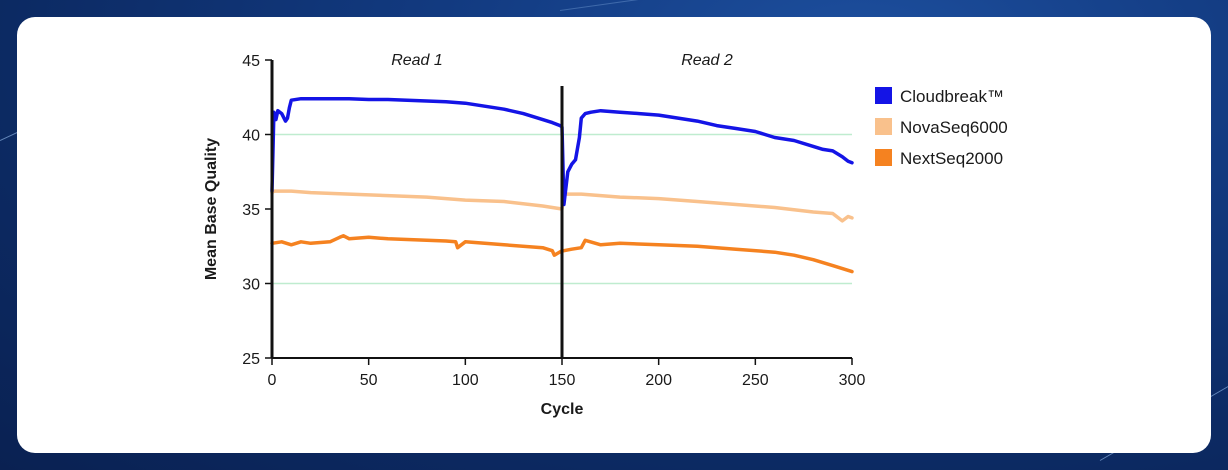  Describe the element at coordinates (562, 380) in the screenshot. I see `x-tick-label: 150` at that location.